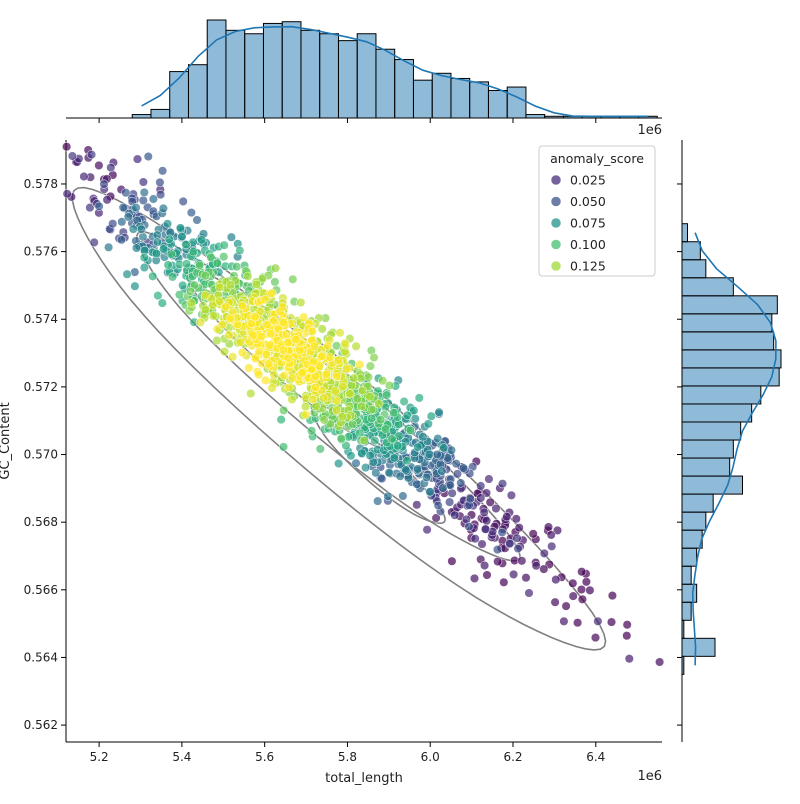 This screenshot has width=800, height=804. I want to click on legend-marker, so click(556, 266).